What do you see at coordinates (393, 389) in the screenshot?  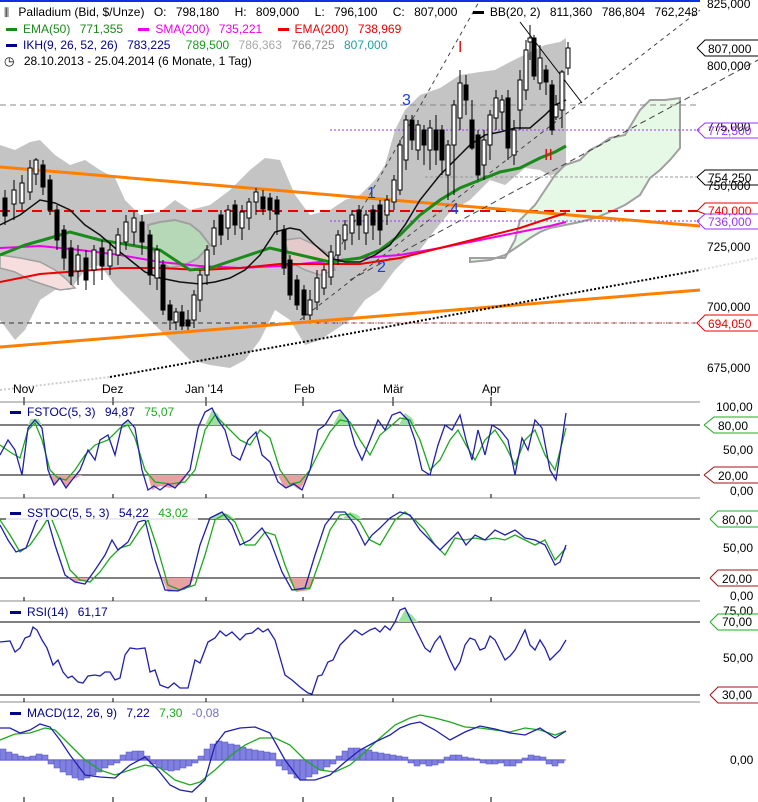 I see `svg-text: Mär` at bounding box center [393, 389].